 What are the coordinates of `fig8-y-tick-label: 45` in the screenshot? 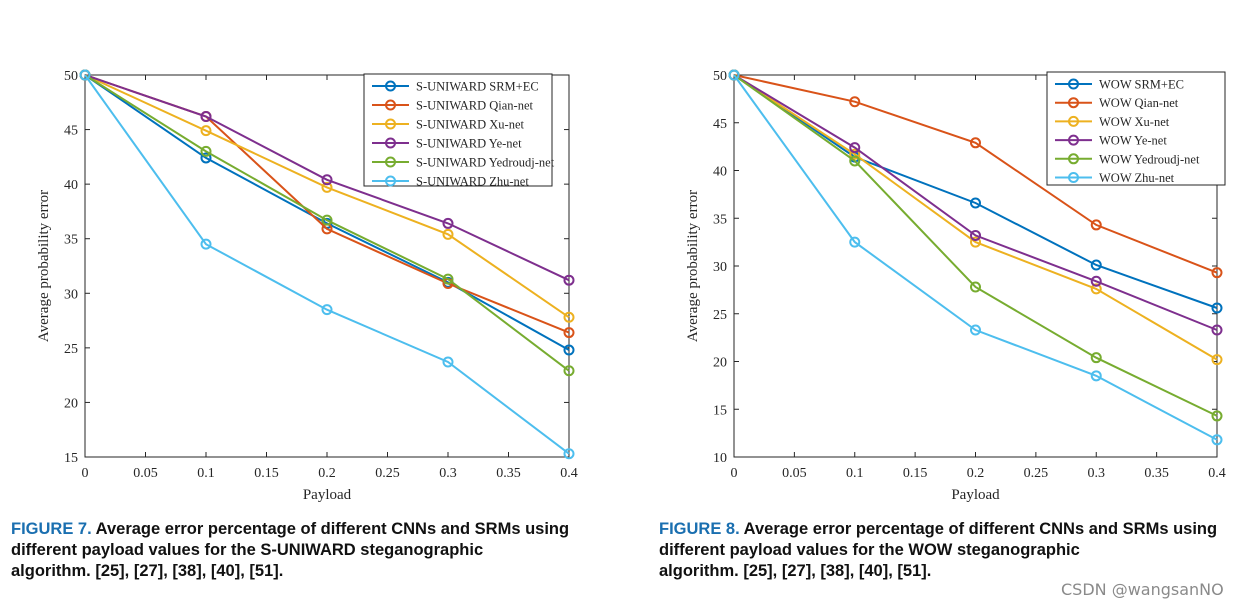 It's located at (720, 124).